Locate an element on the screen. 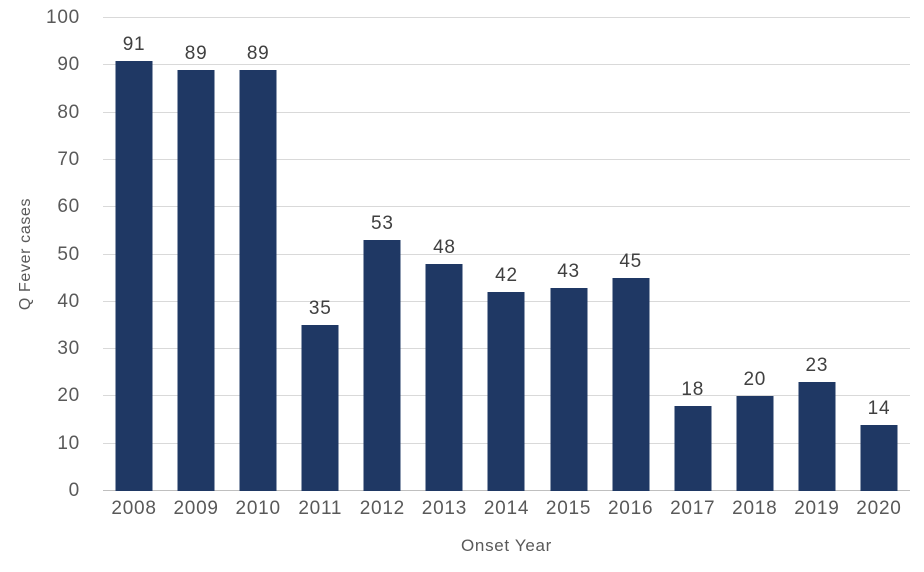  x-tick-label: 2020 is located at coordinates (879, 508).